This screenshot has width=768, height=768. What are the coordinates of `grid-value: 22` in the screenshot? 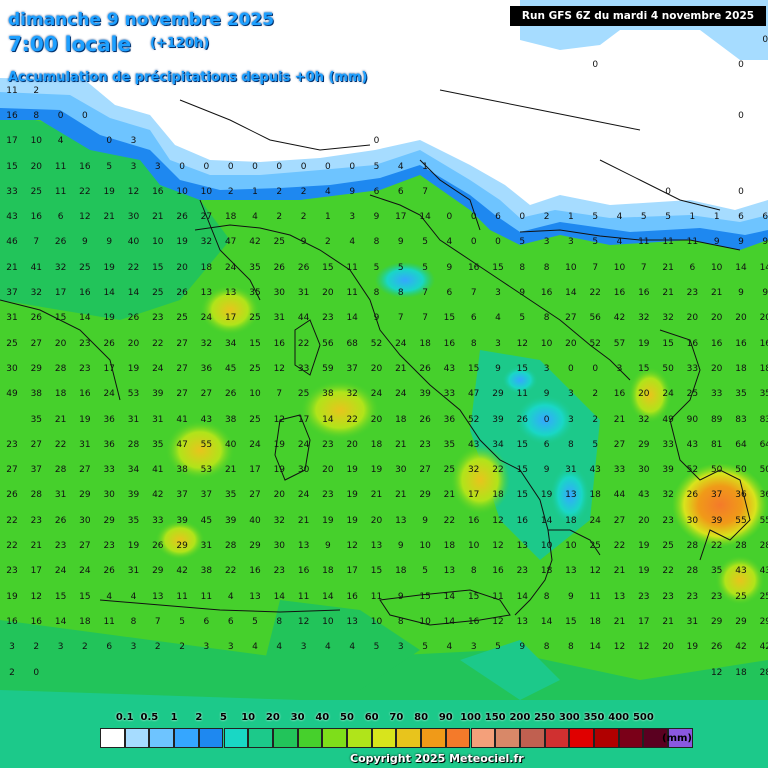 It's located at (60, 444).